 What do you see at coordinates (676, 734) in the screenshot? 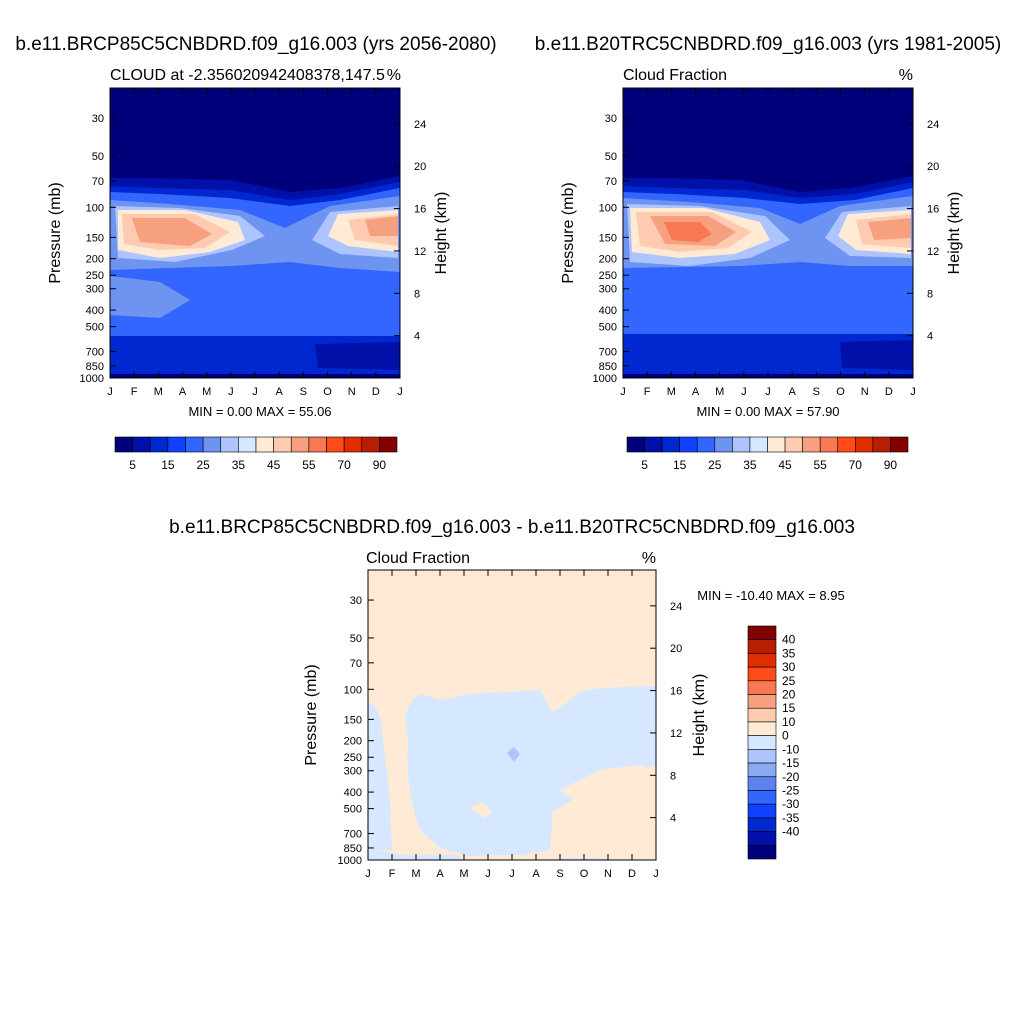
I see `height-tick-label: 12` at bounding box center [676, 734].